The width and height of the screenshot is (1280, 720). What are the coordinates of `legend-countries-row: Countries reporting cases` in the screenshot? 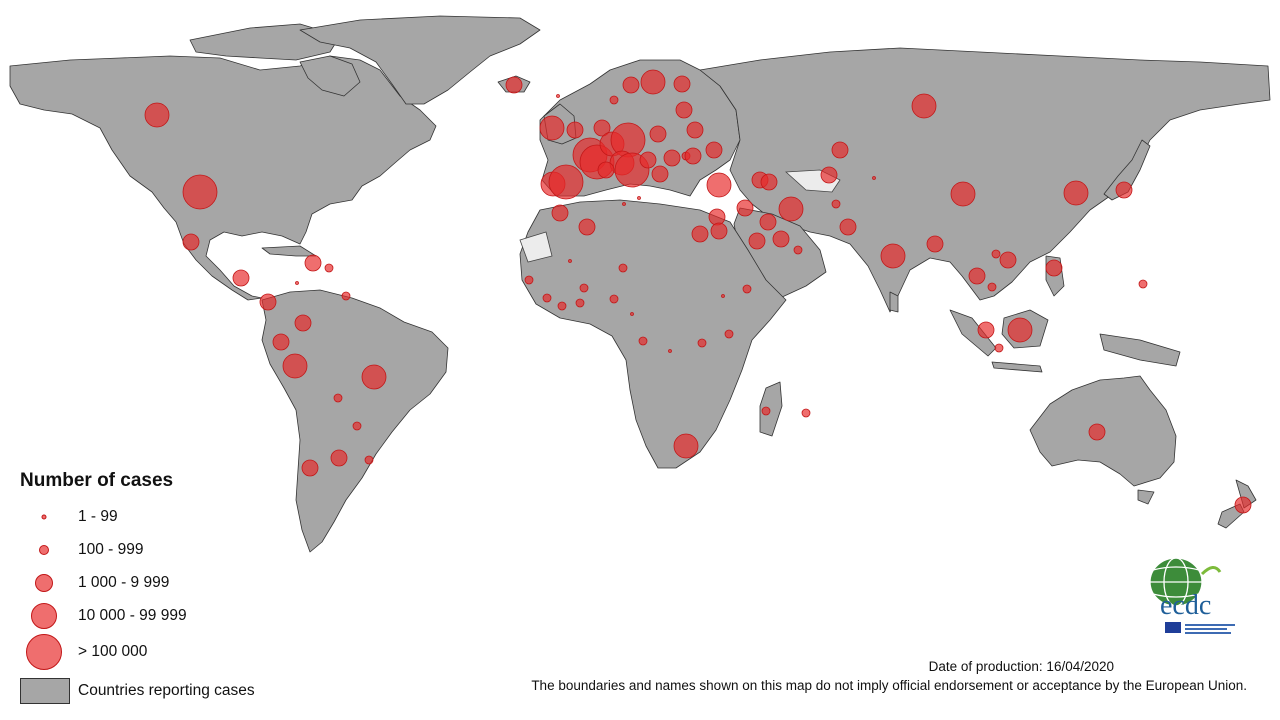 It's located at (148, 691).